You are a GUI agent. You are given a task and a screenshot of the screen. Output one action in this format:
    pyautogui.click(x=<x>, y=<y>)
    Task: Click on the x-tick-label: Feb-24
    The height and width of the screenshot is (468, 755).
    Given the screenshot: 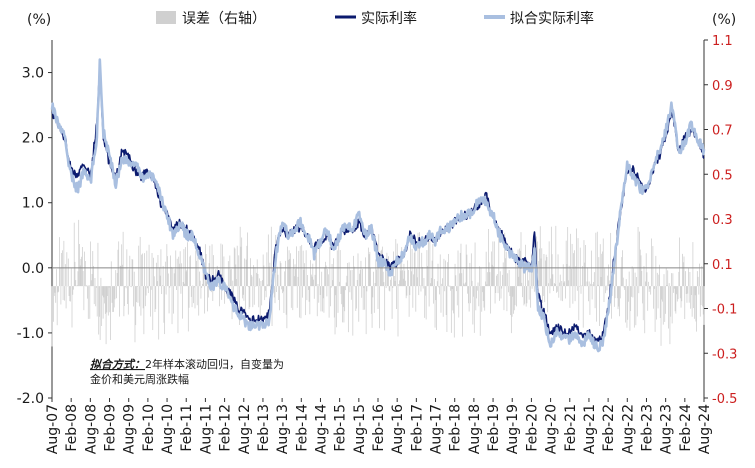 What is the action you would take?
    pyautogui.click(x=686, y=428)
    